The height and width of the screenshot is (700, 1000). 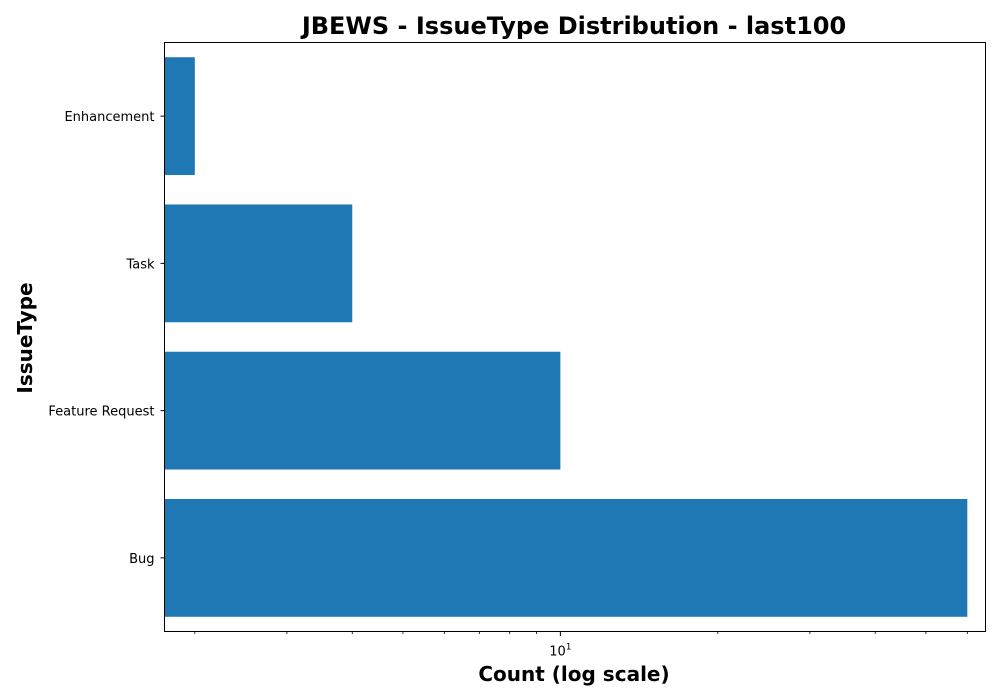 I want to click on x-tick-base: 10, so click(x=557, y=652).